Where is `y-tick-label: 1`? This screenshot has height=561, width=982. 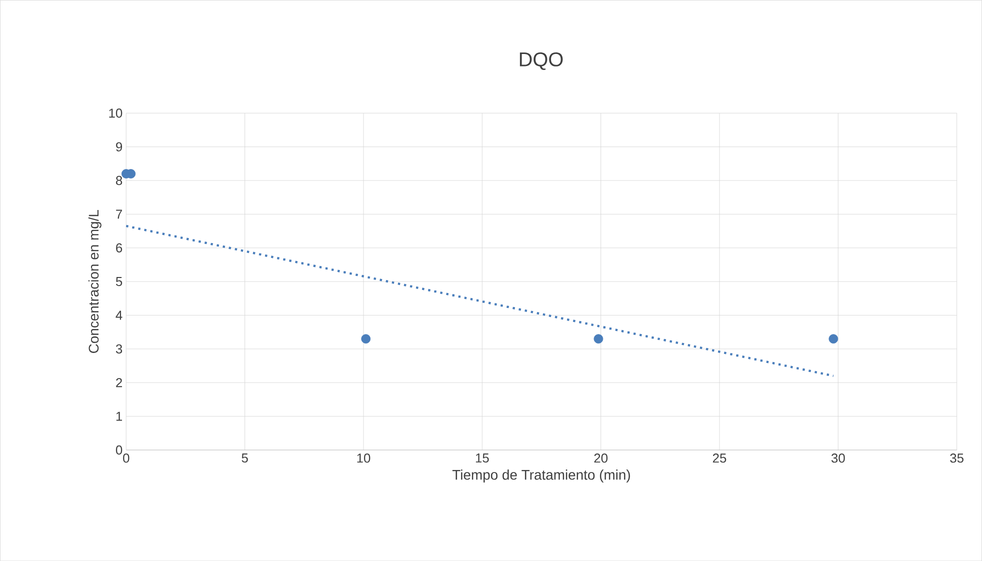
y-tick-label: 1 is located at coordinates (119, 416).